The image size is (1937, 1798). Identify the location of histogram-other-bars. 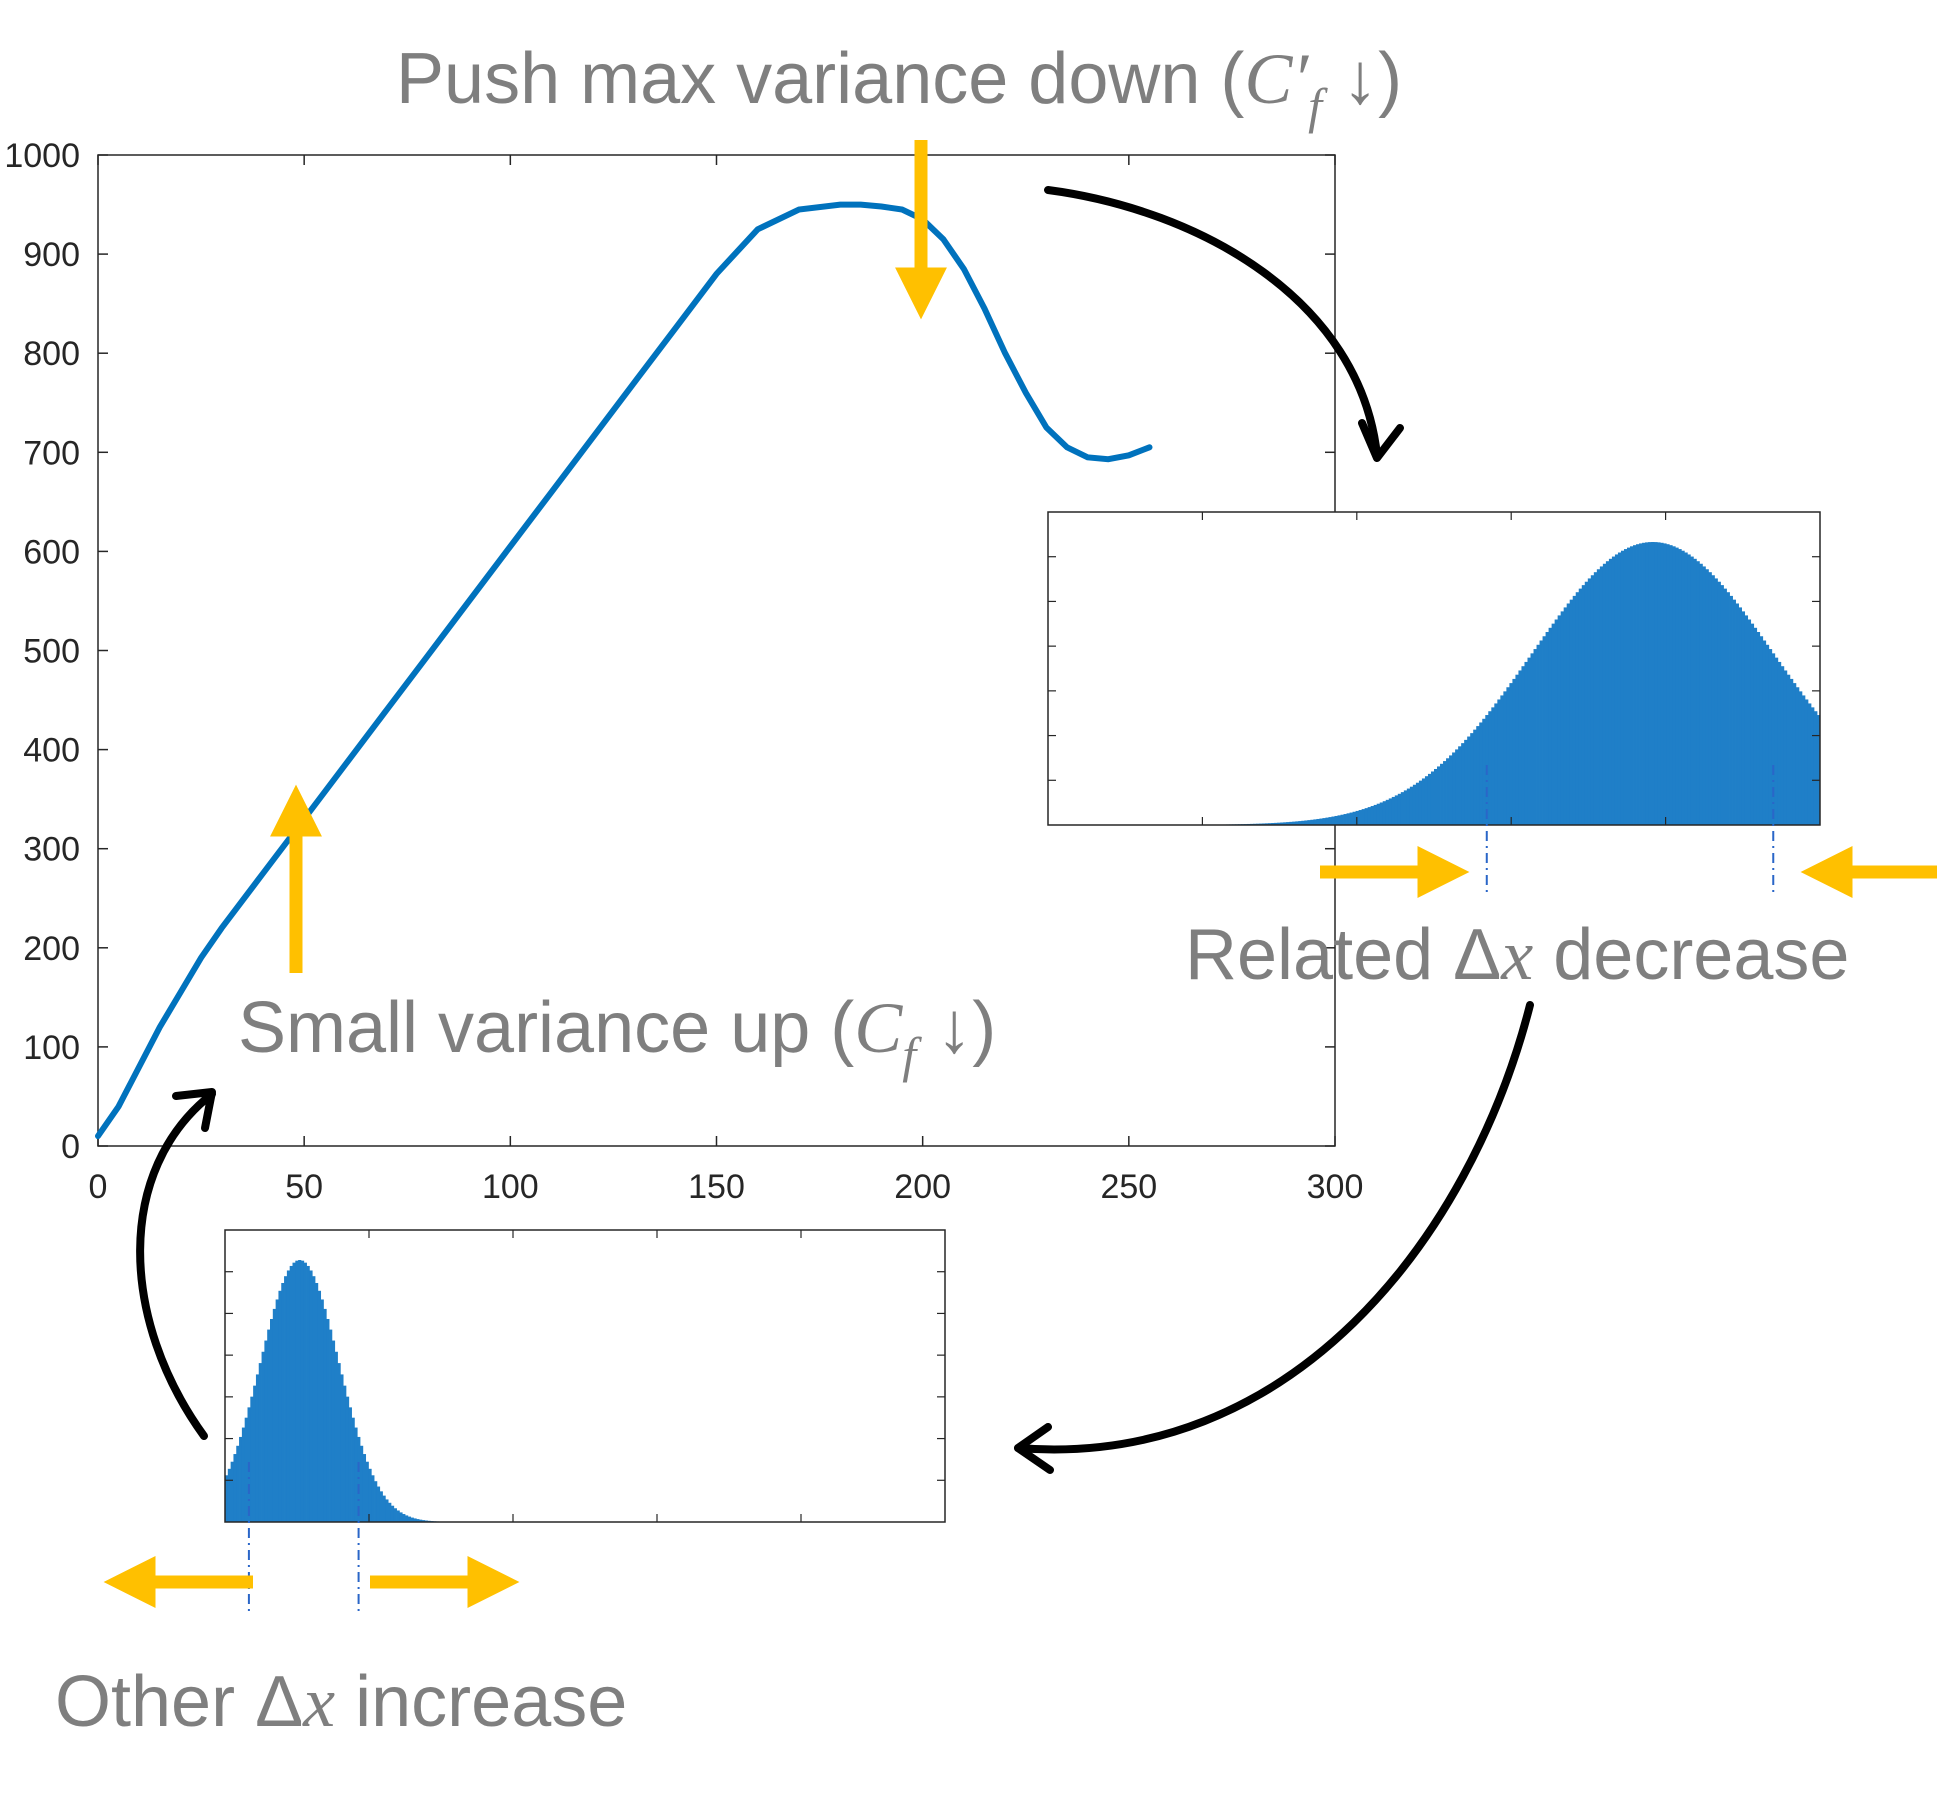
(335, 1391).